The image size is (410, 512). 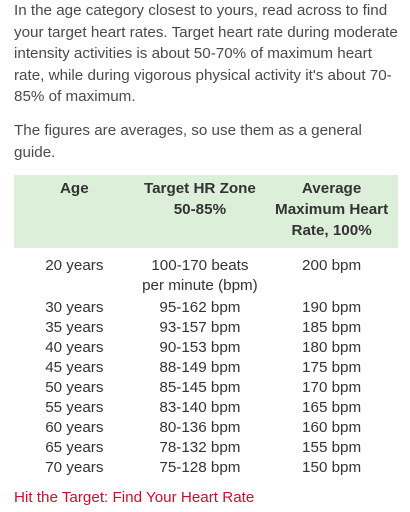 What do you see at coordinates (200, 285) in the screenshot?
I see `cell-zone-line2: per minute (bpm)` at bounding box center [200, 285].